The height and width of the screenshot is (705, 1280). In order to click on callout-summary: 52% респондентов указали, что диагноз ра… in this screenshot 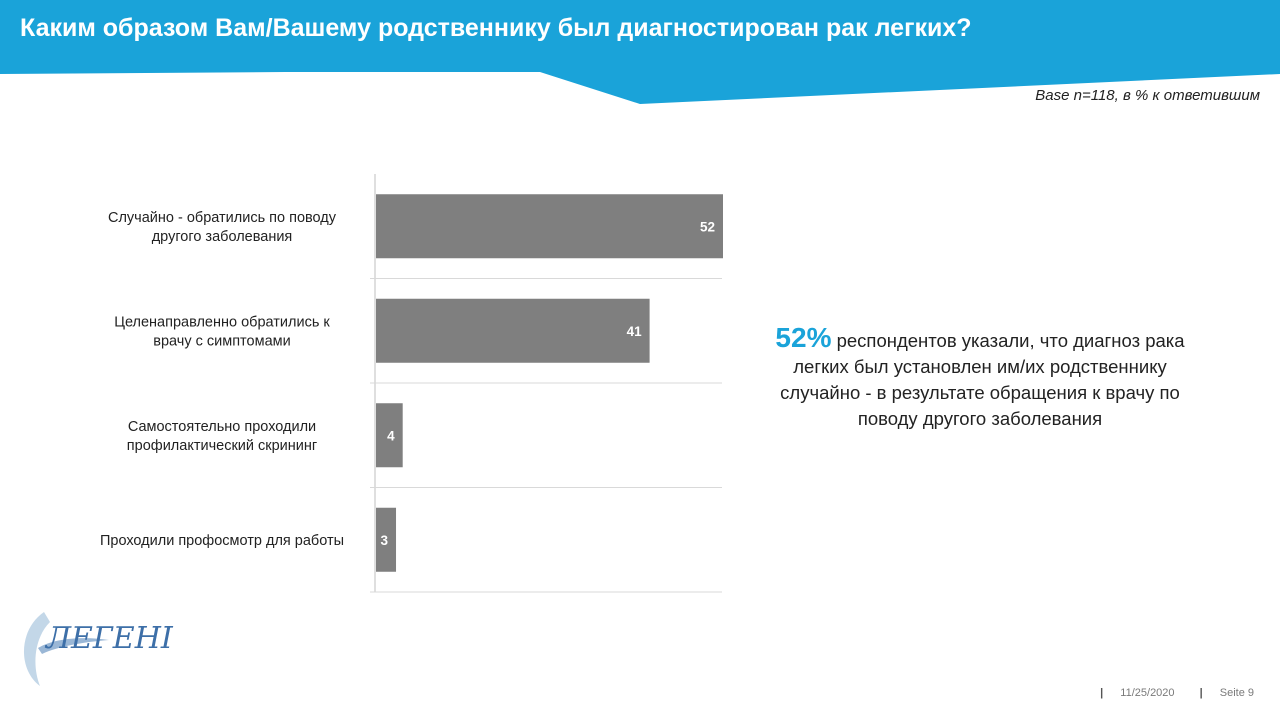, I will do `click(980, 377)`.